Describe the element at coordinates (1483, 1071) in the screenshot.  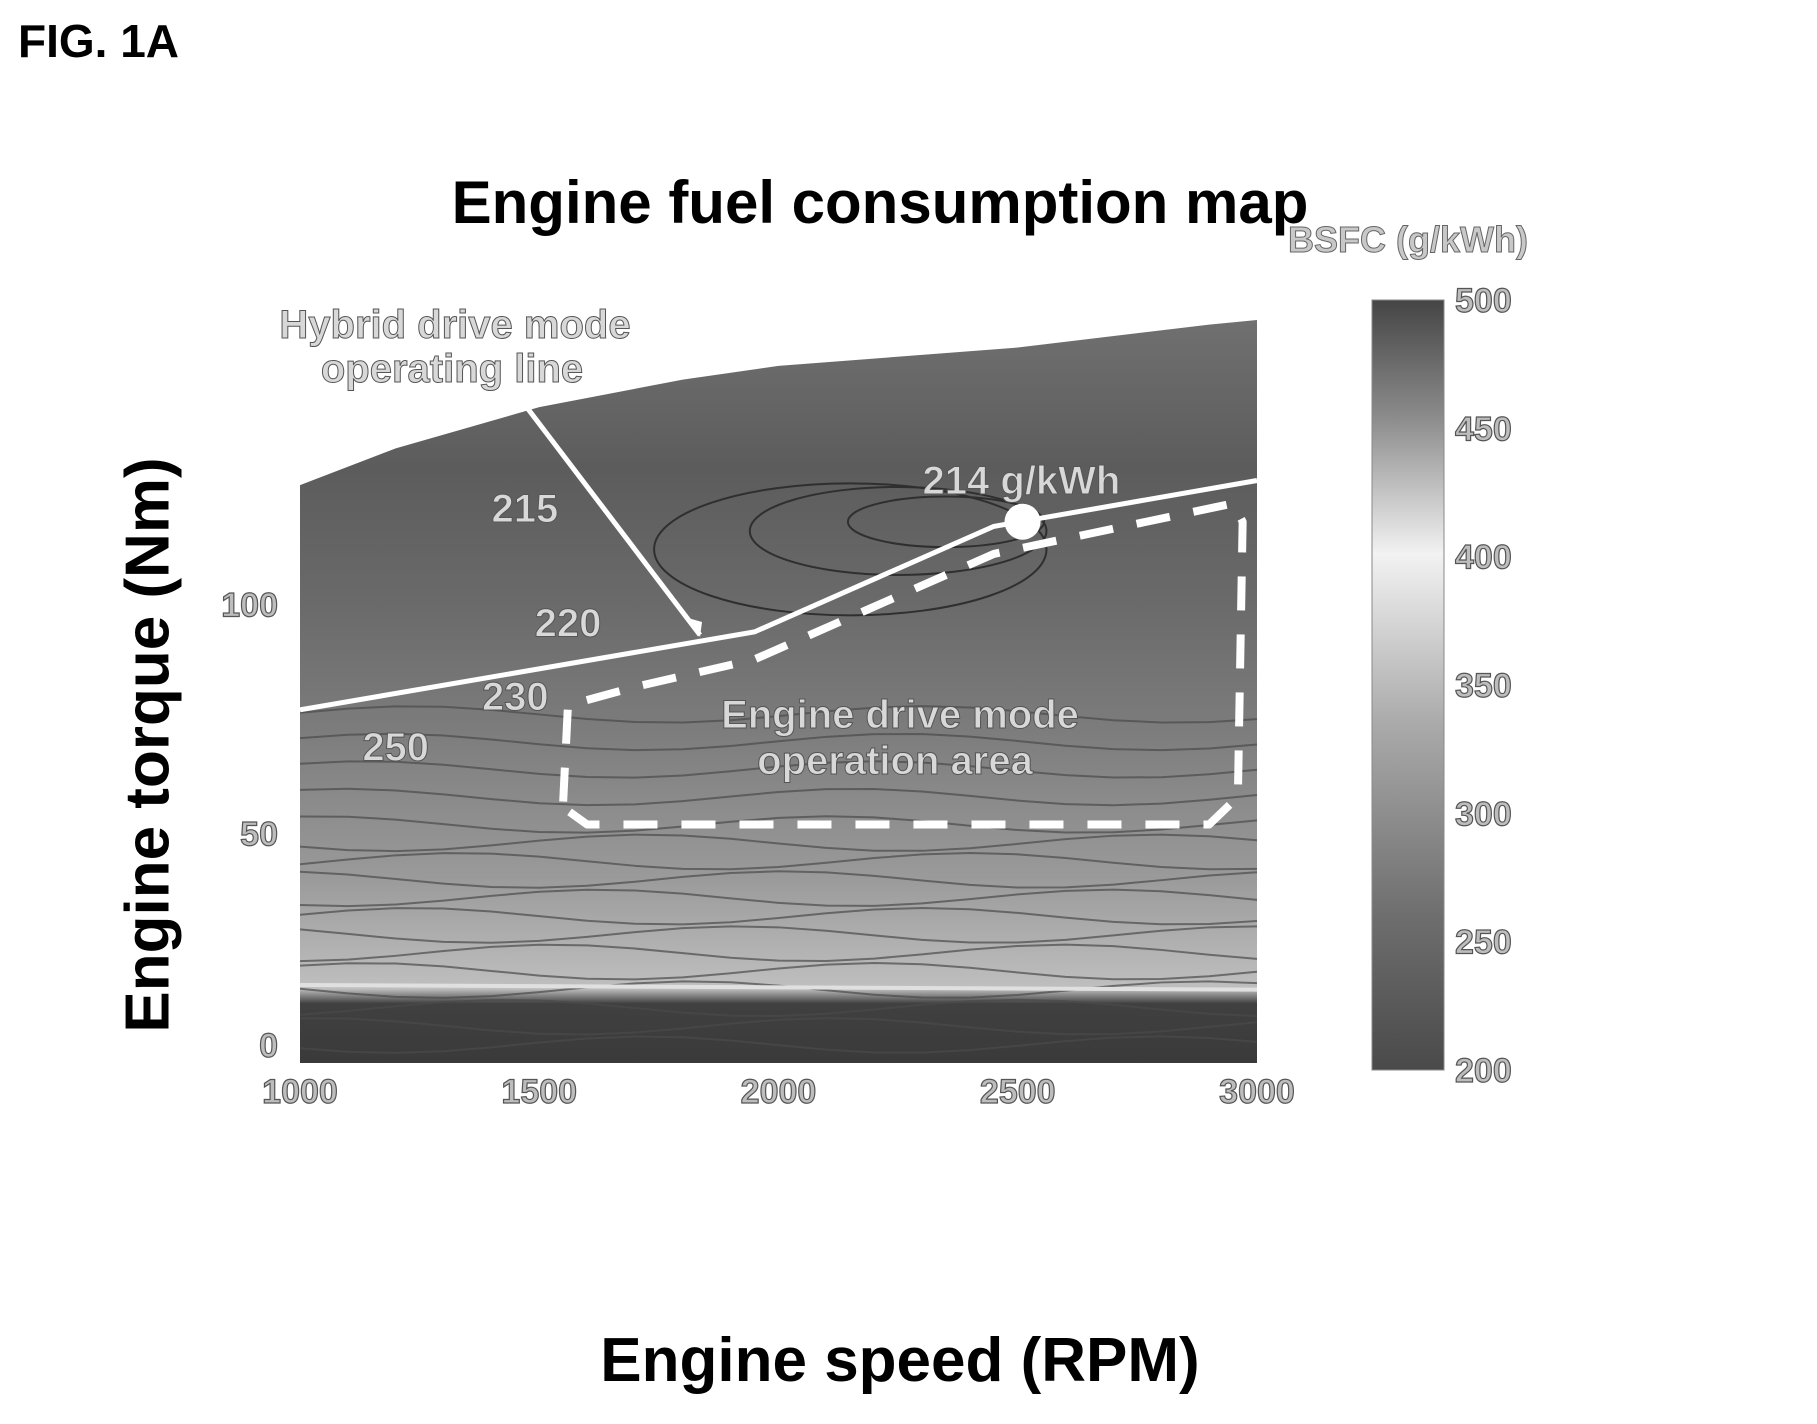
I see `colorbar-tick-label: 200` at that location.